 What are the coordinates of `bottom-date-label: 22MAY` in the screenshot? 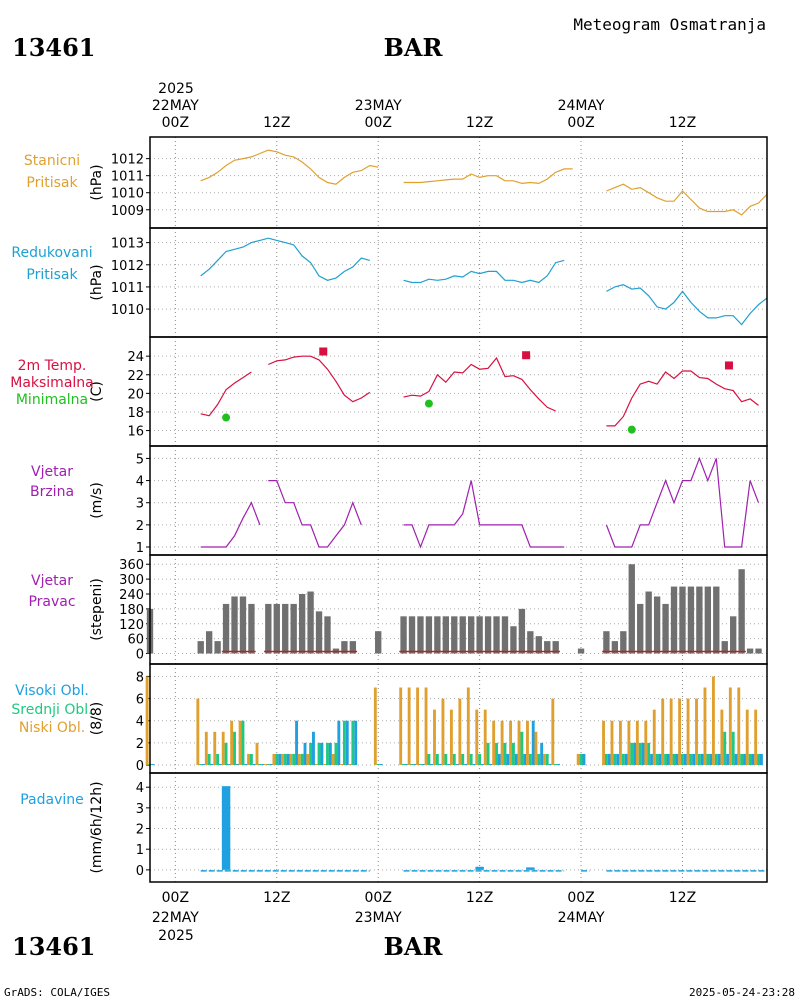 It's located at (175, 918).